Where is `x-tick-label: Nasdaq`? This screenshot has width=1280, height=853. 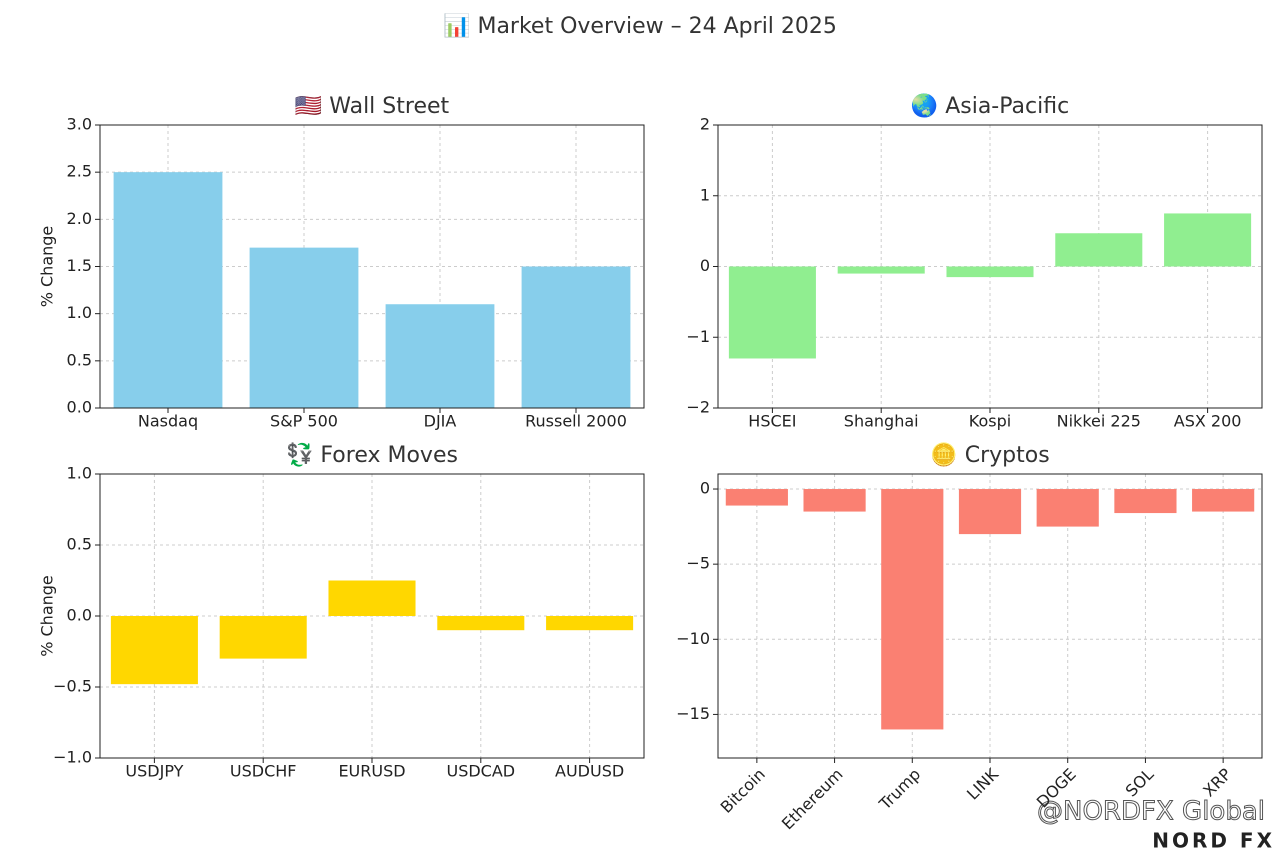 x-tick-label: Nasdaq is located at coordinates (168, 421).